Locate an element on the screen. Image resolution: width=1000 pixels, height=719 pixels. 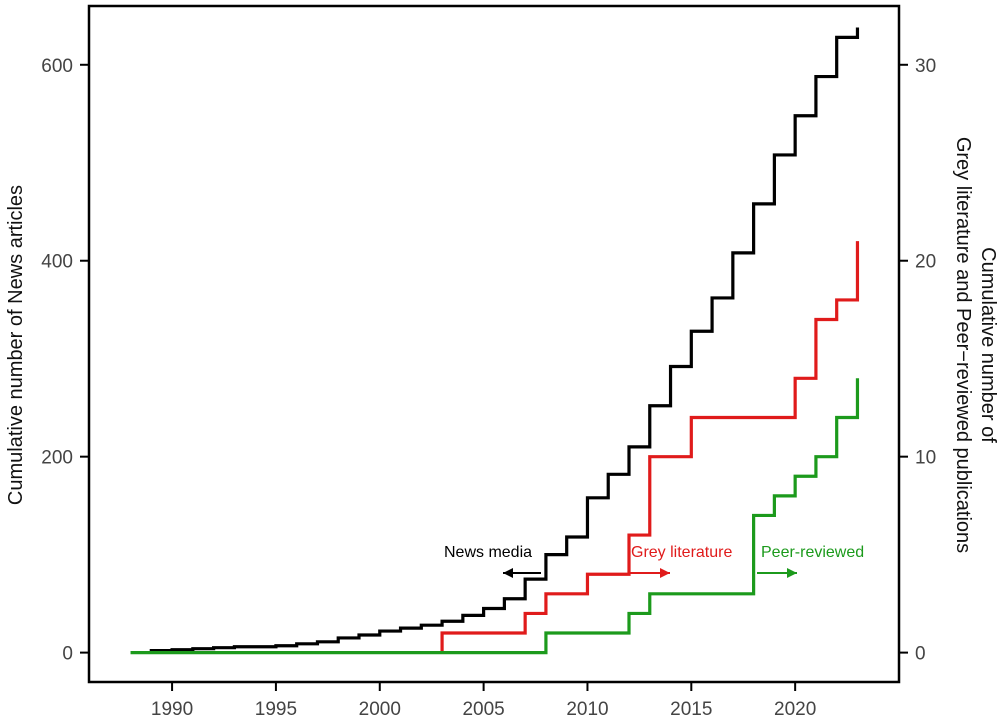
left-tick-label: 200 is located at coordinates (57, 458).